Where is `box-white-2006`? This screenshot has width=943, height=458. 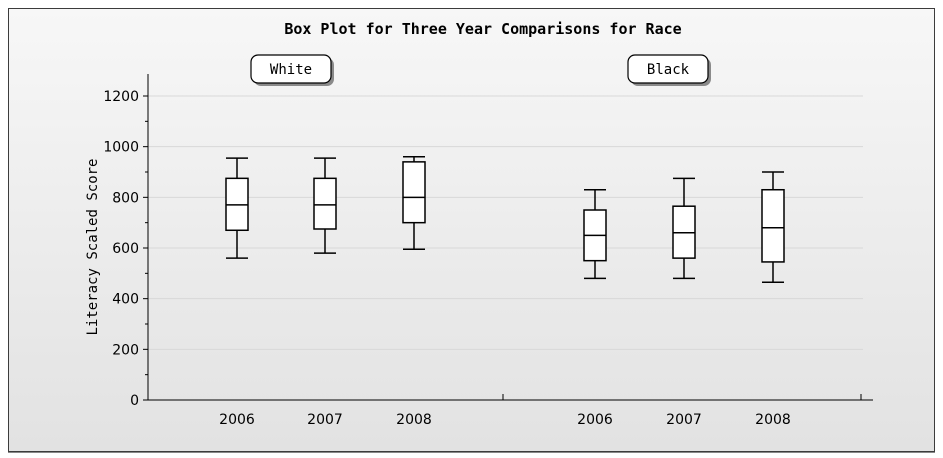 box-white-2006 is located at coordinates (237, 208).